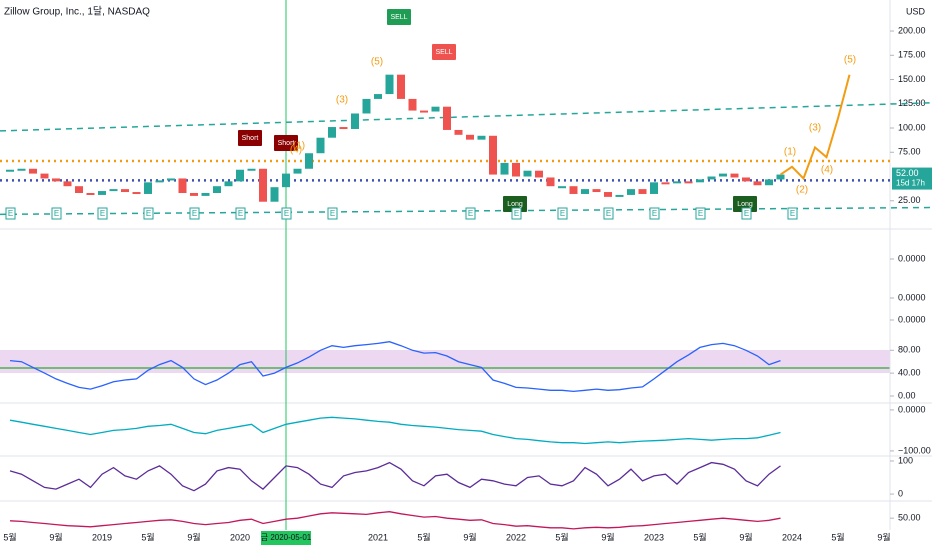  Describe the element at coordinates (815, 127) in the screenshot. I see `projection-line` at that location.